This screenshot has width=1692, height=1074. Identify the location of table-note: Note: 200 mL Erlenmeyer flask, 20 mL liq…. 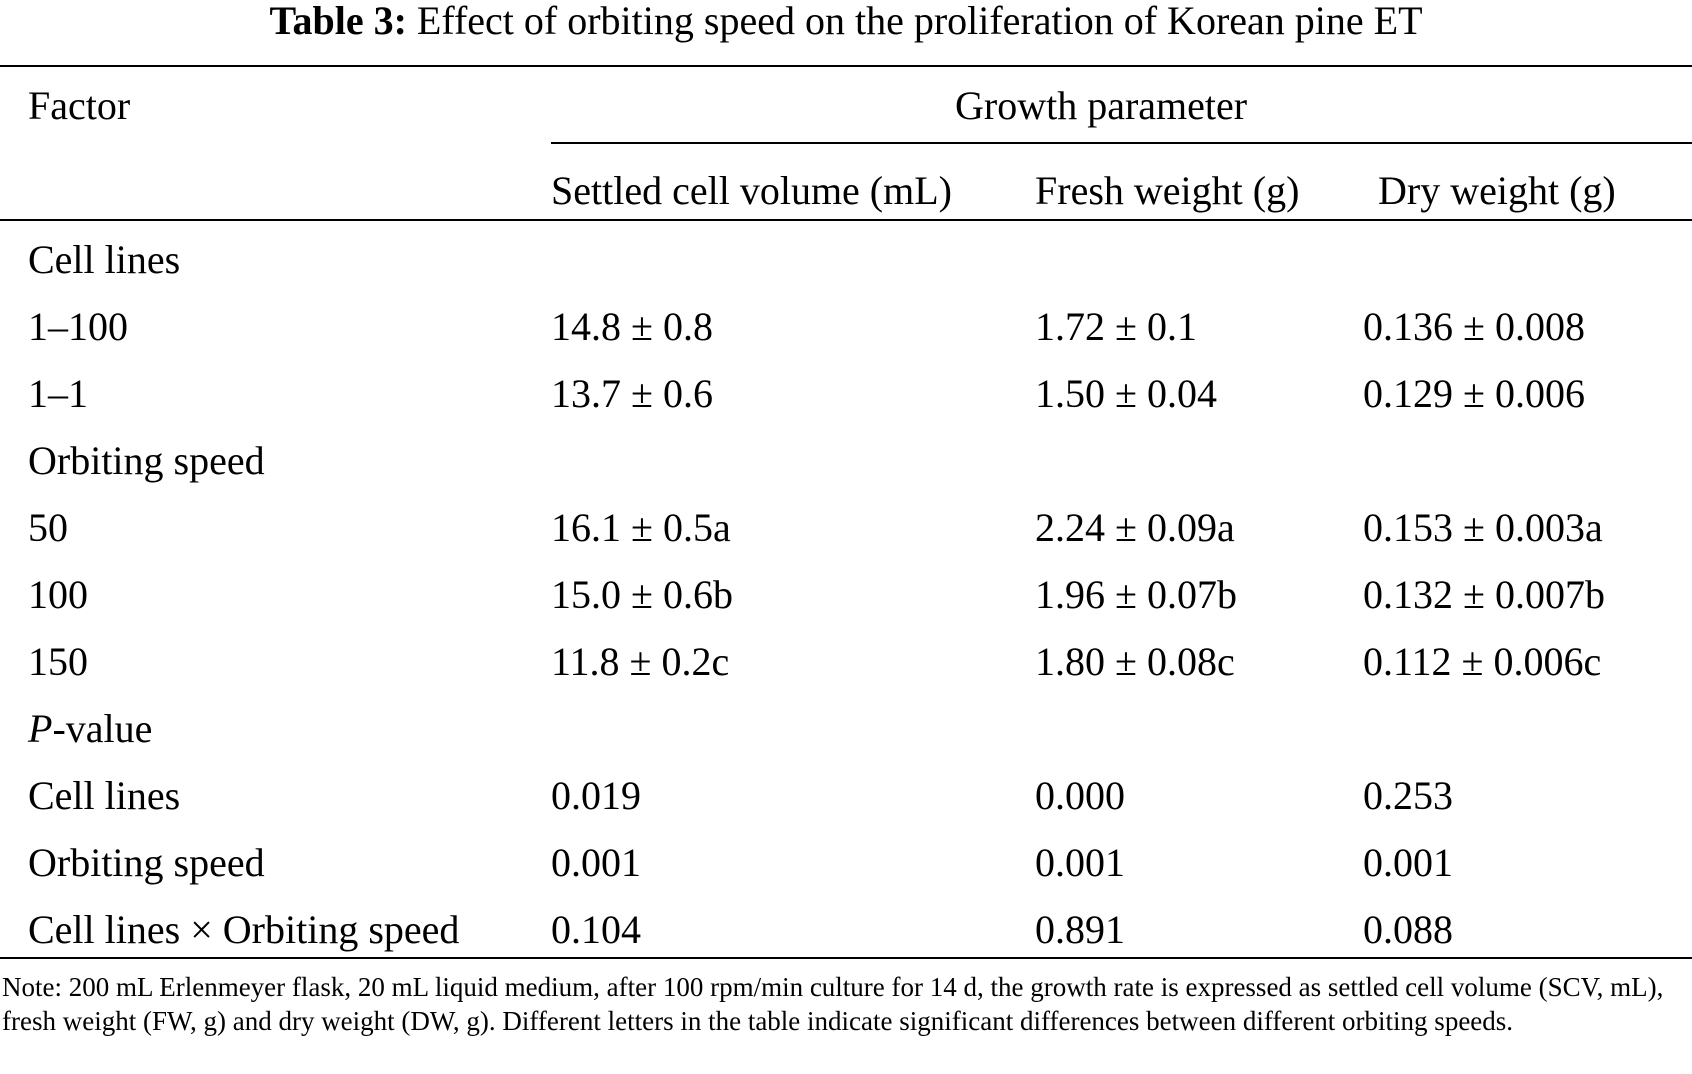
(833, 1004).